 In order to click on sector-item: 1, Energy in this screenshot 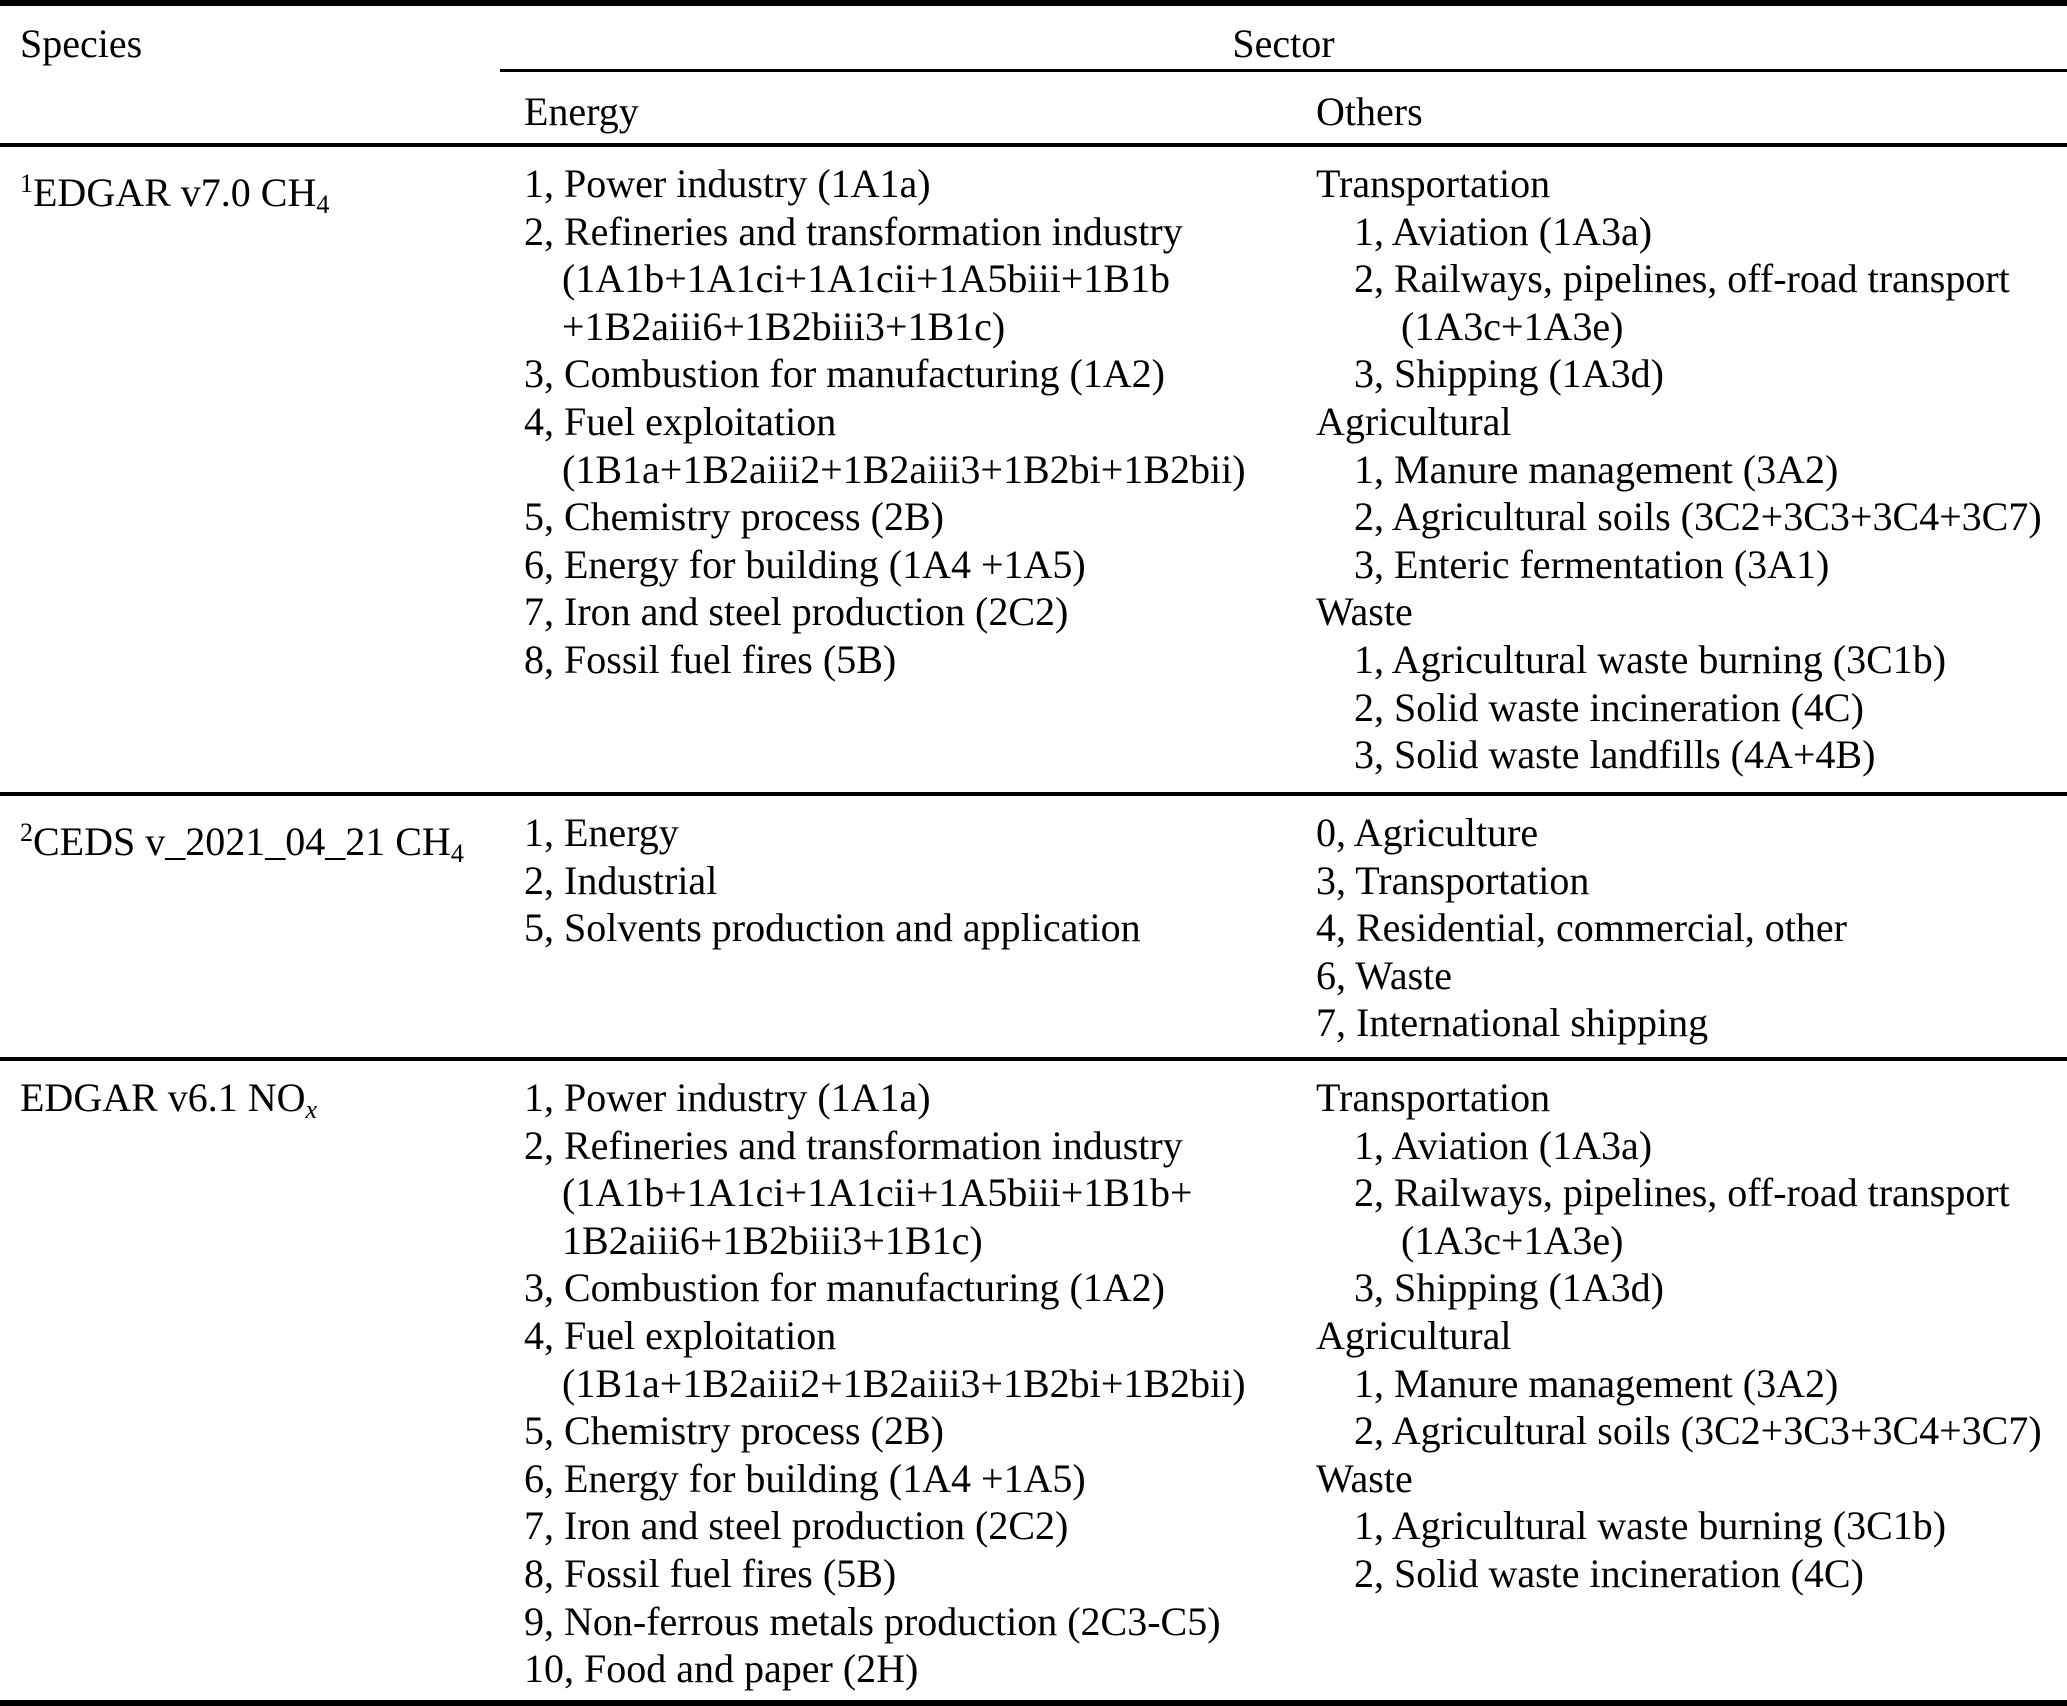, I will do `click(601, 832)`.